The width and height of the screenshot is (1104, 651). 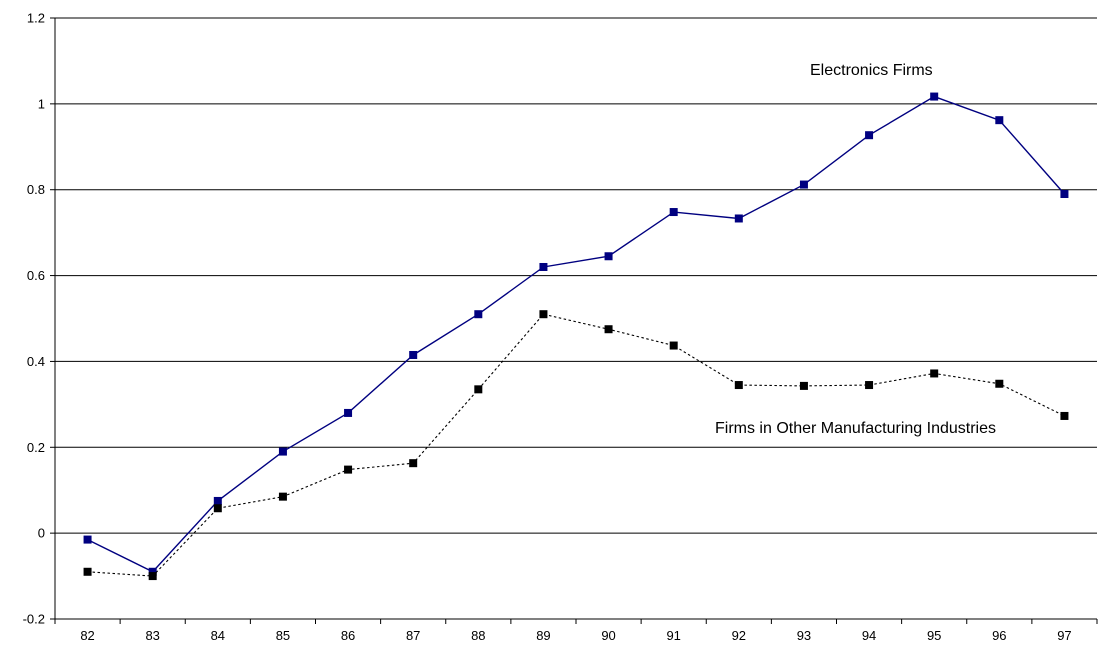 I want to click on x-tick-label: 96, so click(x=999, y=635).